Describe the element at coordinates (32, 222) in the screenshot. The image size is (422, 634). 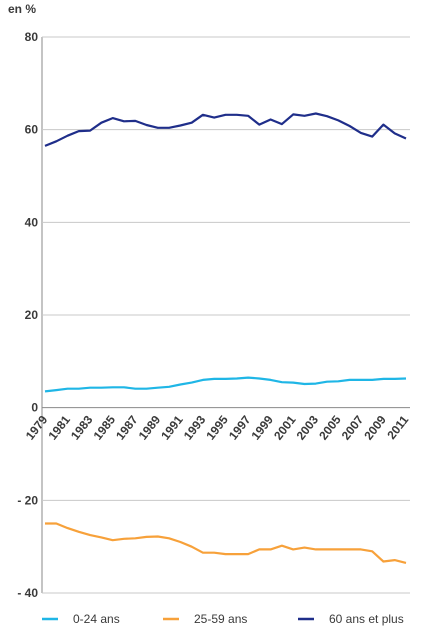
I see `y-tick-label: 40` at that location.